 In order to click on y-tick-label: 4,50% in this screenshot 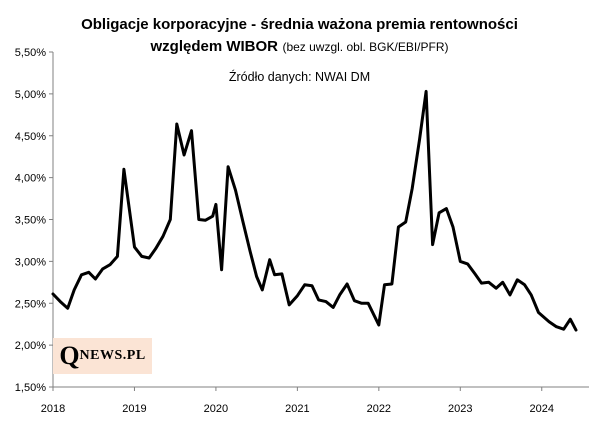, I will do `click(30, 137)`.